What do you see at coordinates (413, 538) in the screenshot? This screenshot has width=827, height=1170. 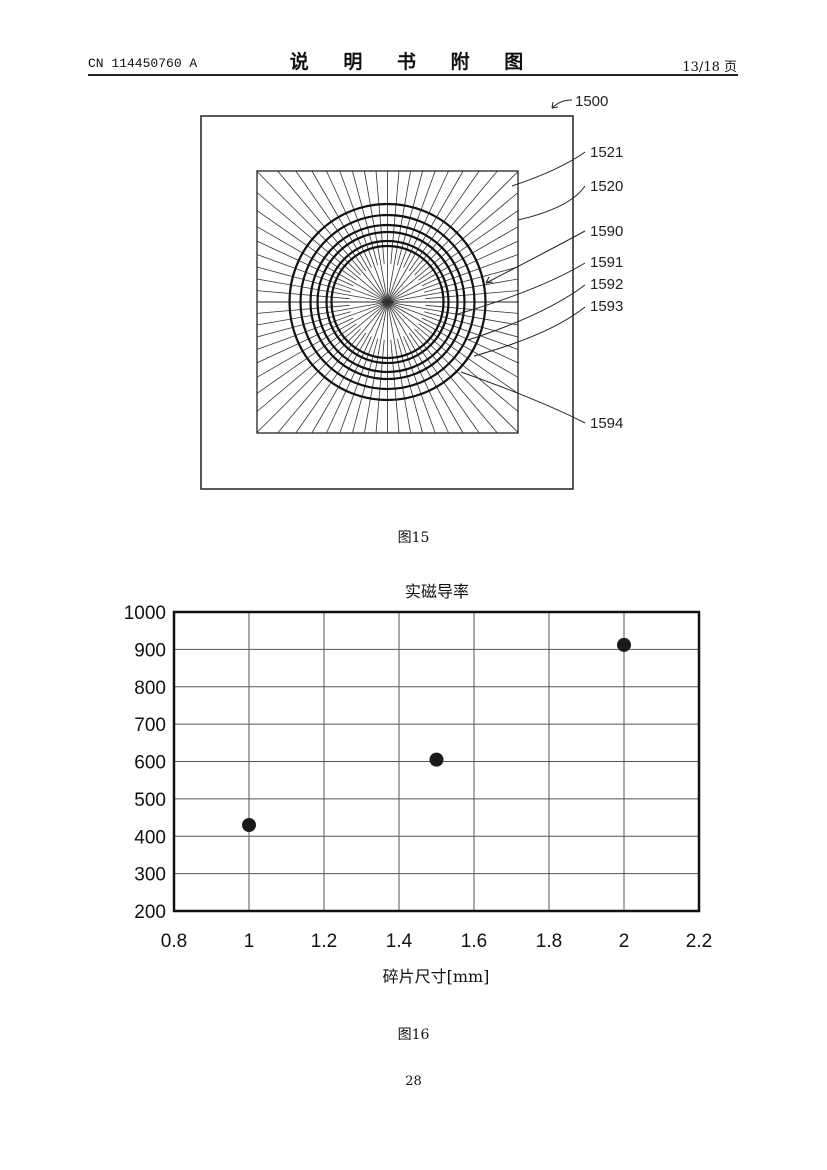 I see `figure-15-caption: 图15` at bounding box center [413, 538].